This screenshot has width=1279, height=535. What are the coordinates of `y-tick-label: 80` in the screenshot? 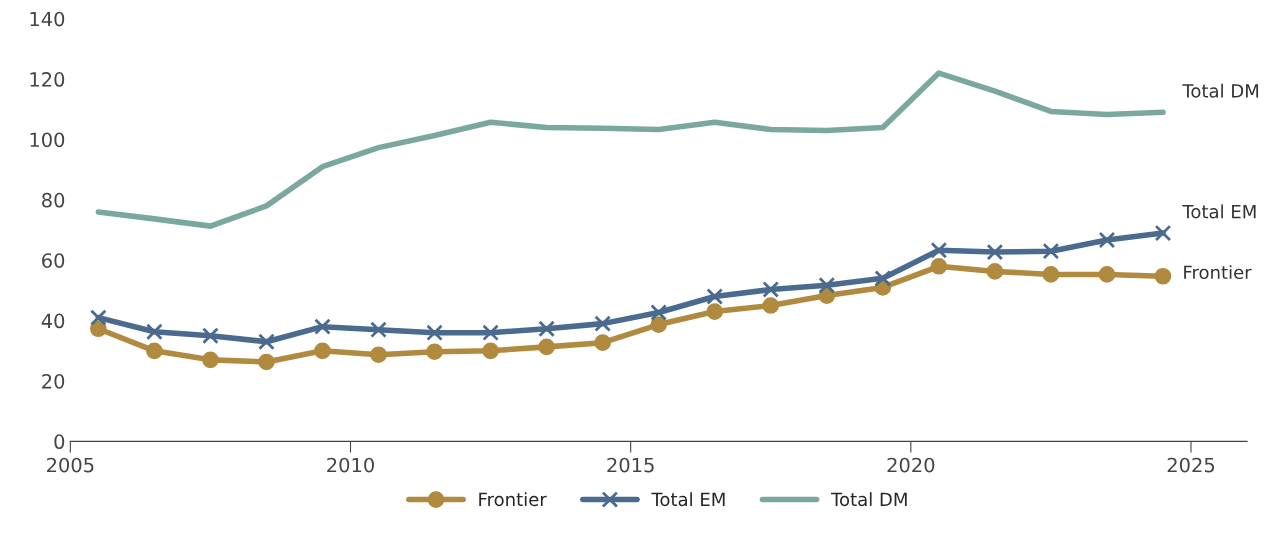 It's located at (53, 200).